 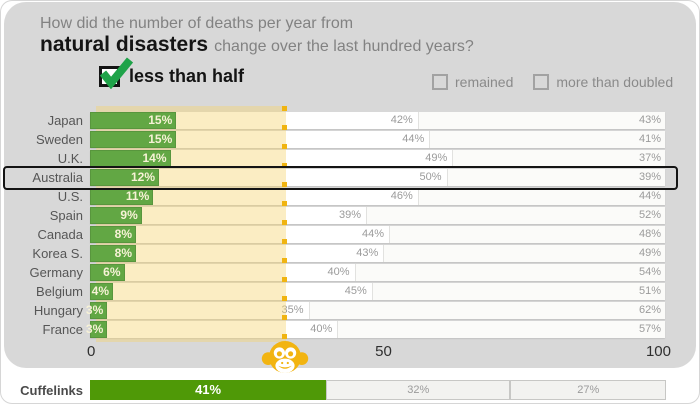 What do you see at coordinates (588, 390) in the screenshot?
I see `footer-segment-more-than-doubled: 27%` at bounding box center [588, 390].